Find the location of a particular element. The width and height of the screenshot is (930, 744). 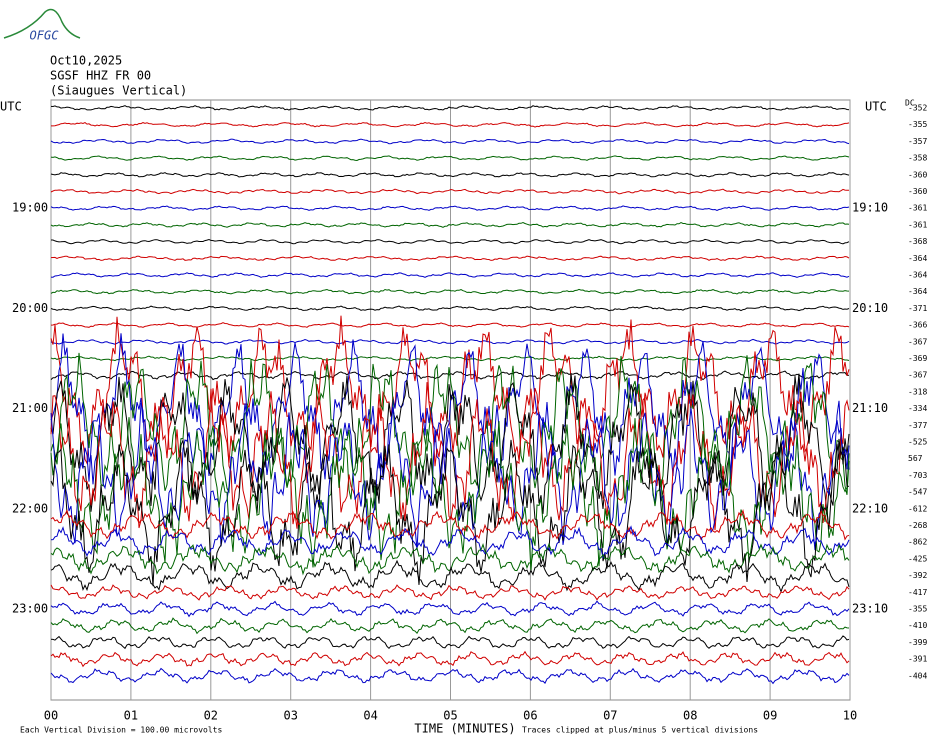

dc-offset: -268 is located at coordinates (917, 525).